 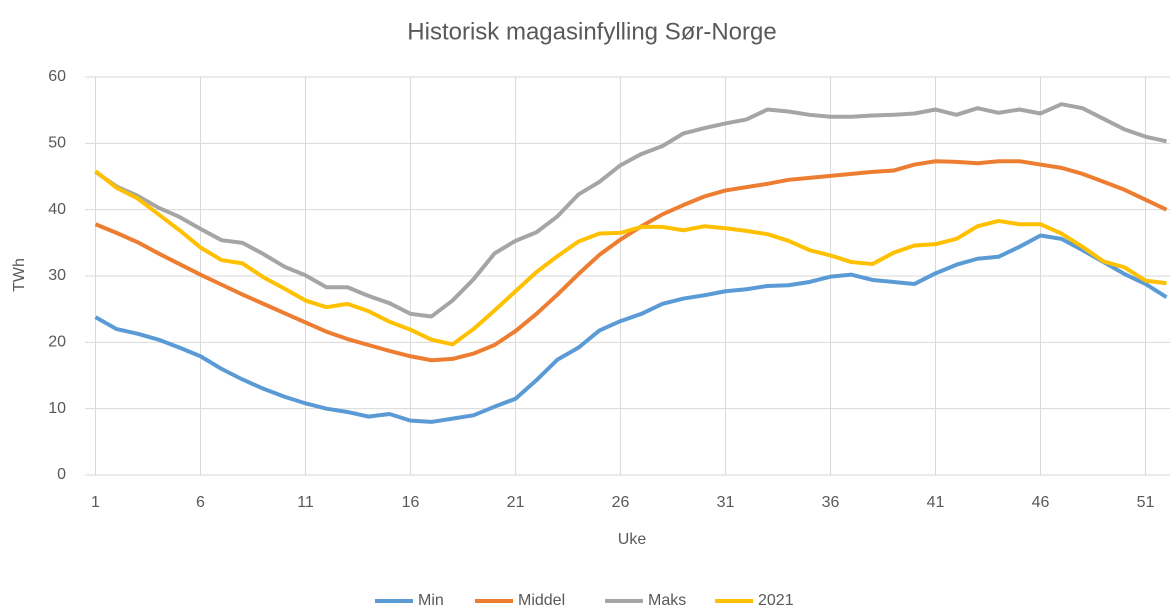 What do you see at coordinates (776, 600) in the screenshot?
I see `legend-label: 2021` at bounding box center [776, 600].